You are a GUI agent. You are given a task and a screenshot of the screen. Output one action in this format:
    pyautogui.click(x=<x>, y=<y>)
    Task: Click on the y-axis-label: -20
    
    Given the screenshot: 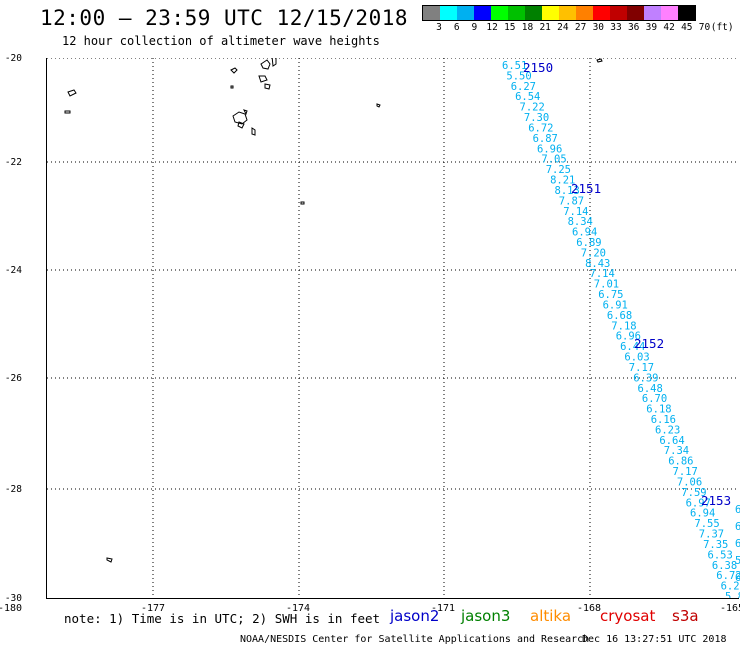 What is the action you would take?
    pyautogui.click(x=13, y=58)
    